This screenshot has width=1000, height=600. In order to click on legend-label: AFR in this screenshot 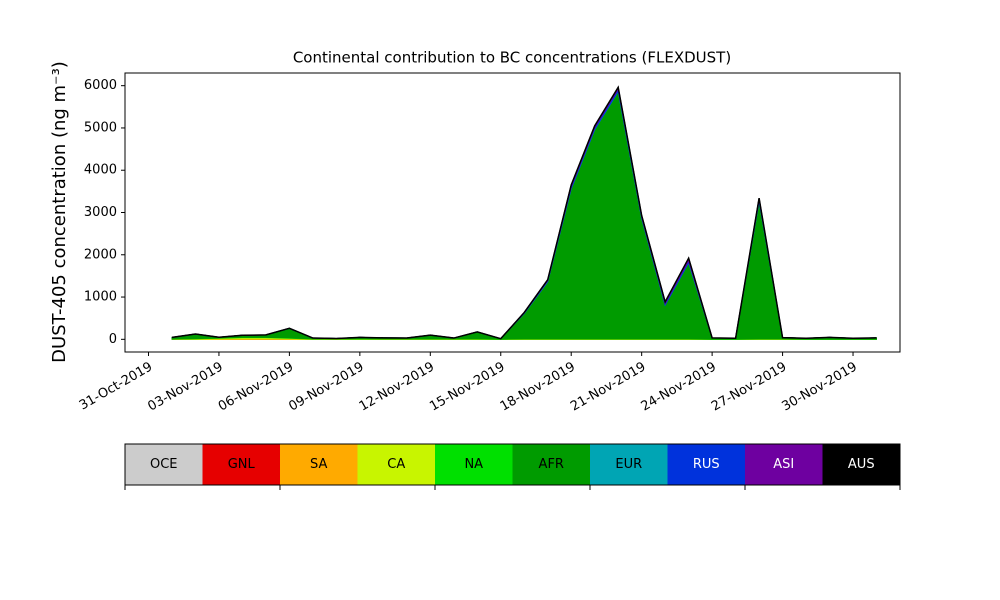, I will do `click(551, 464)`.